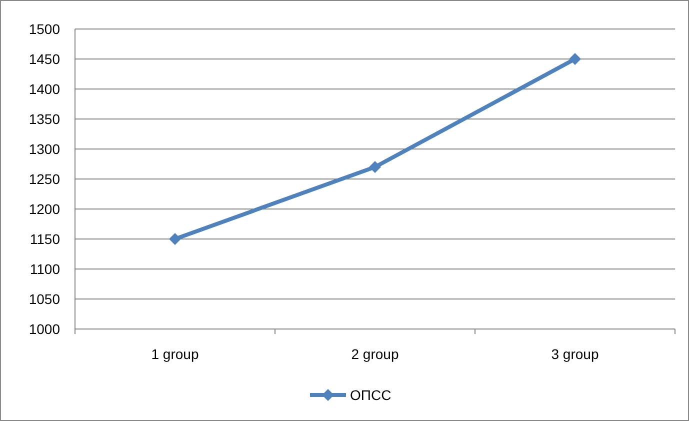  Describe the element at coordinates (44, 328) in the screenshot. I see `y-tick-label: 1000` at that location.